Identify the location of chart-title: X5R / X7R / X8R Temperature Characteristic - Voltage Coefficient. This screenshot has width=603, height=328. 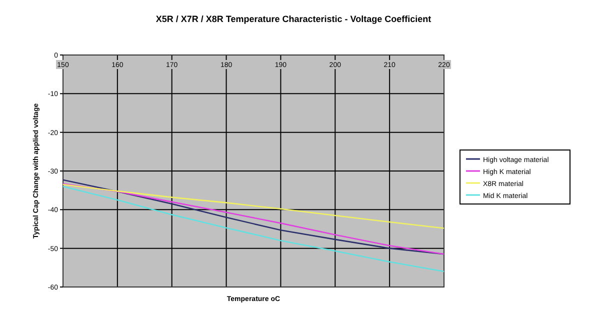
(294, 19).